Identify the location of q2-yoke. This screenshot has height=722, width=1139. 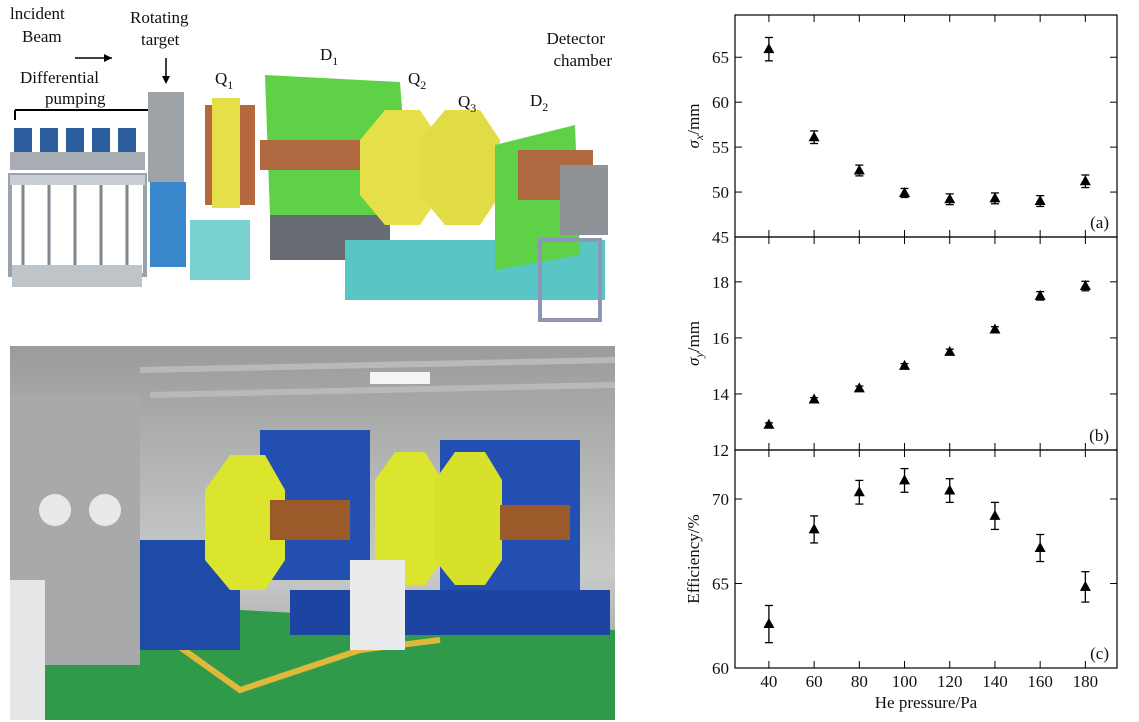
(400, 167).